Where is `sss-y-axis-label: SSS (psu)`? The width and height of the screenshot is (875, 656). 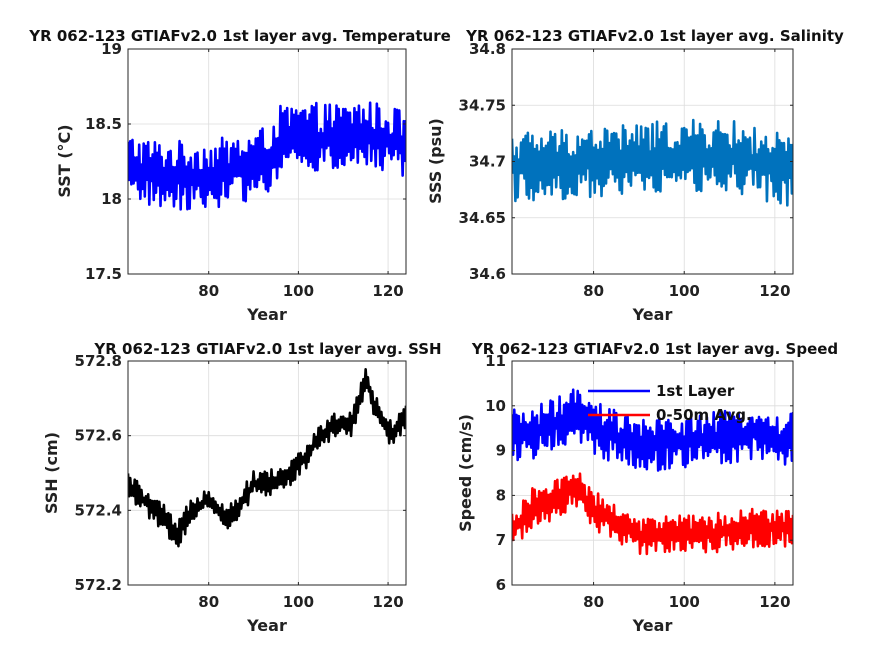 sss-y-axis-label: SSS (psu) is located at coordinates (435, 161).